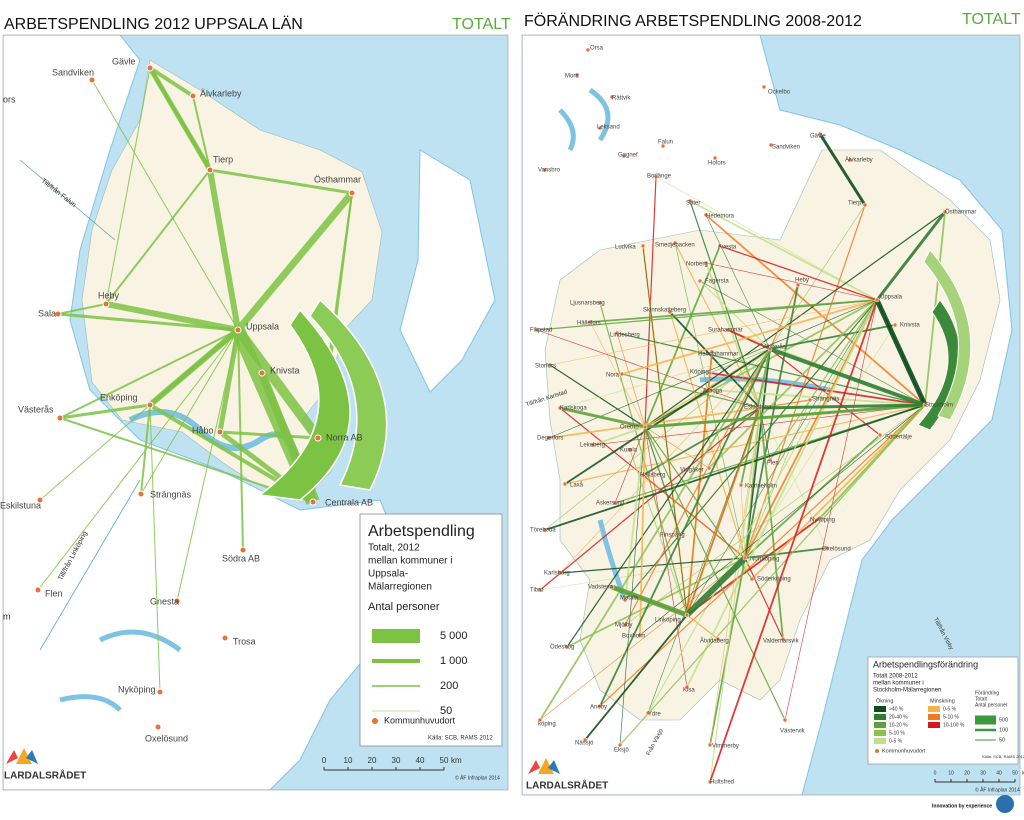 This screenshot has width=1024, height=820. Describe the element at coordinates (718, 355) in the screenshot. I see `place-label: Hallstahammar` at that location.